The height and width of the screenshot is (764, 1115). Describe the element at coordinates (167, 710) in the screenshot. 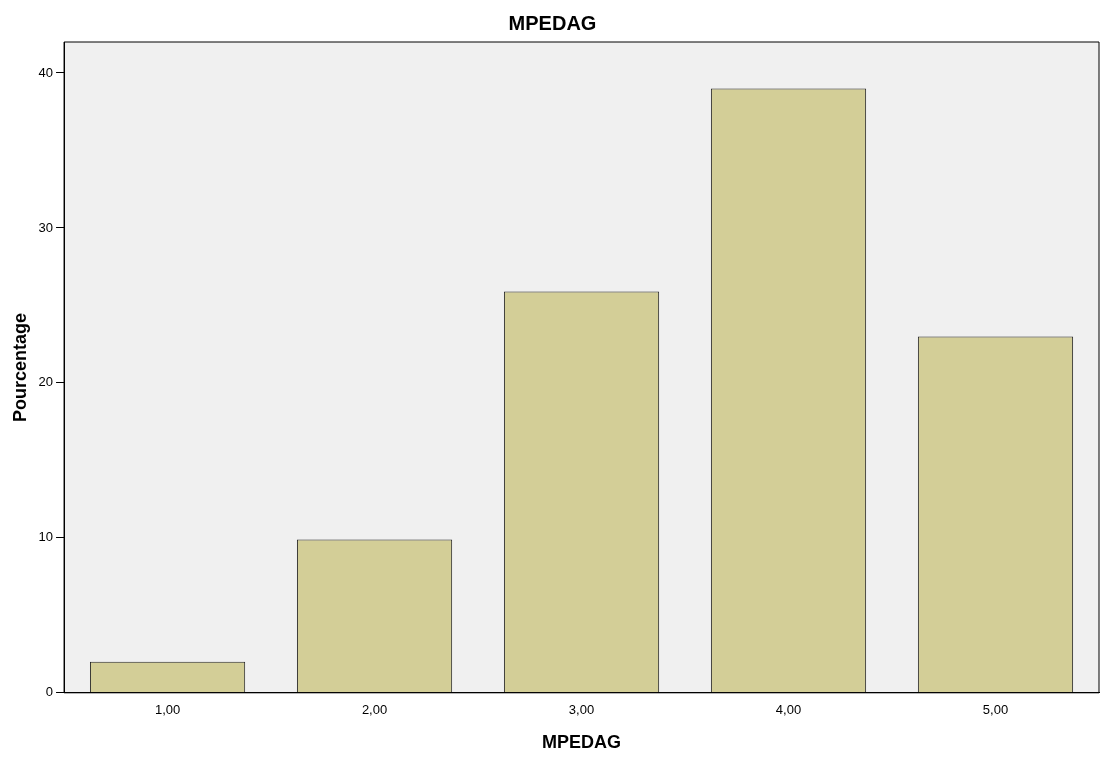

I see `x-tick-label: 1,00` at that location.